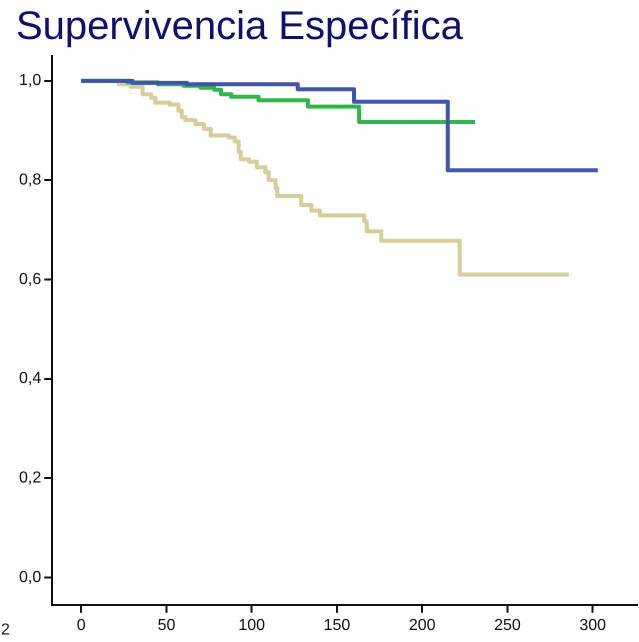 Image resolution: width=639 pixels, height=642 pixels. What do you see at coordinates (167, 625) in the screenshot?
I see `x-tick-label: 50` at bounding box center [167, 625].